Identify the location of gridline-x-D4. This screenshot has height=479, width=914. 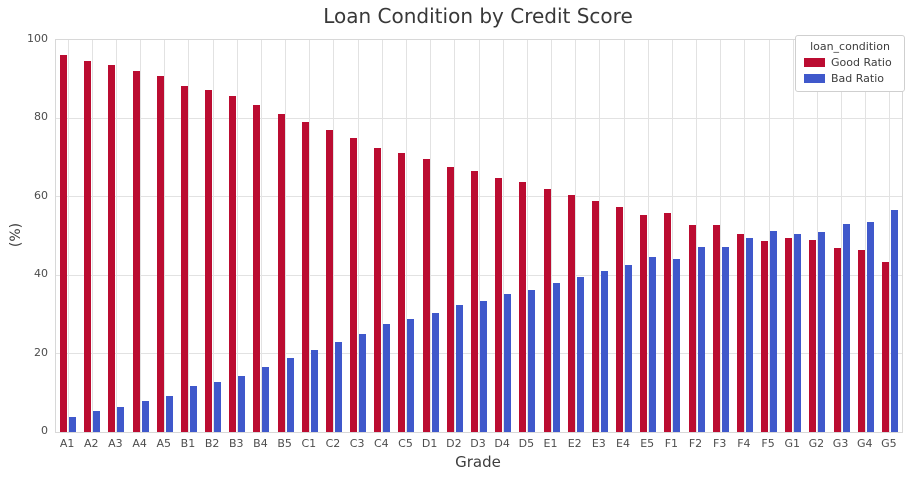
(503, 236).